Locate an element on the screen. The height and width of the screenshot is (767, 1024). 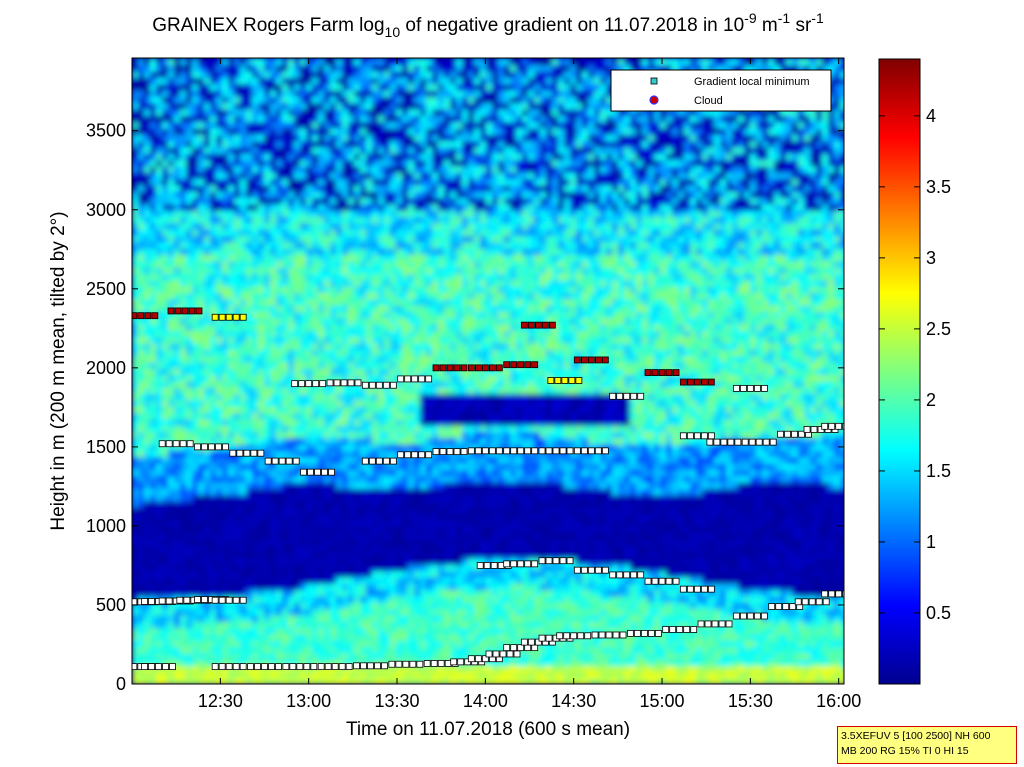
x-tick-label: 15:00 is located at coordinates (662, 701).